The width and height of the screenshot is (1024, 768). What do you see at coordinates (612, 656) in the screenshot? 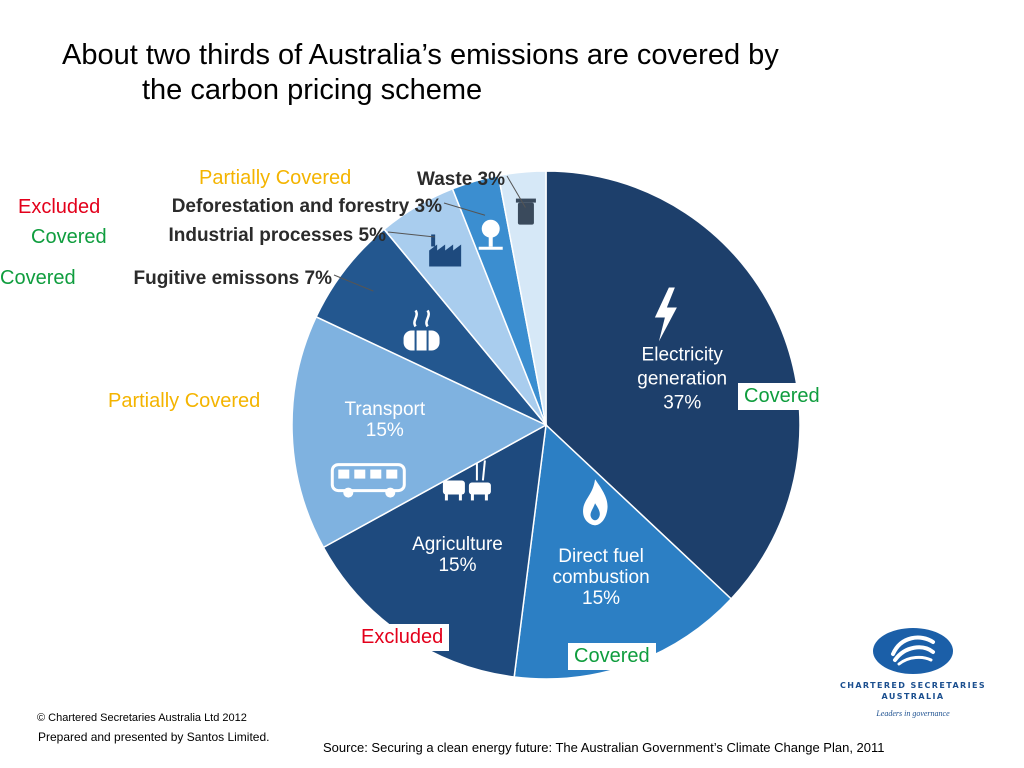
I see `coverage-label-direct-fuel: Covered` at bounding box center [612, 656].